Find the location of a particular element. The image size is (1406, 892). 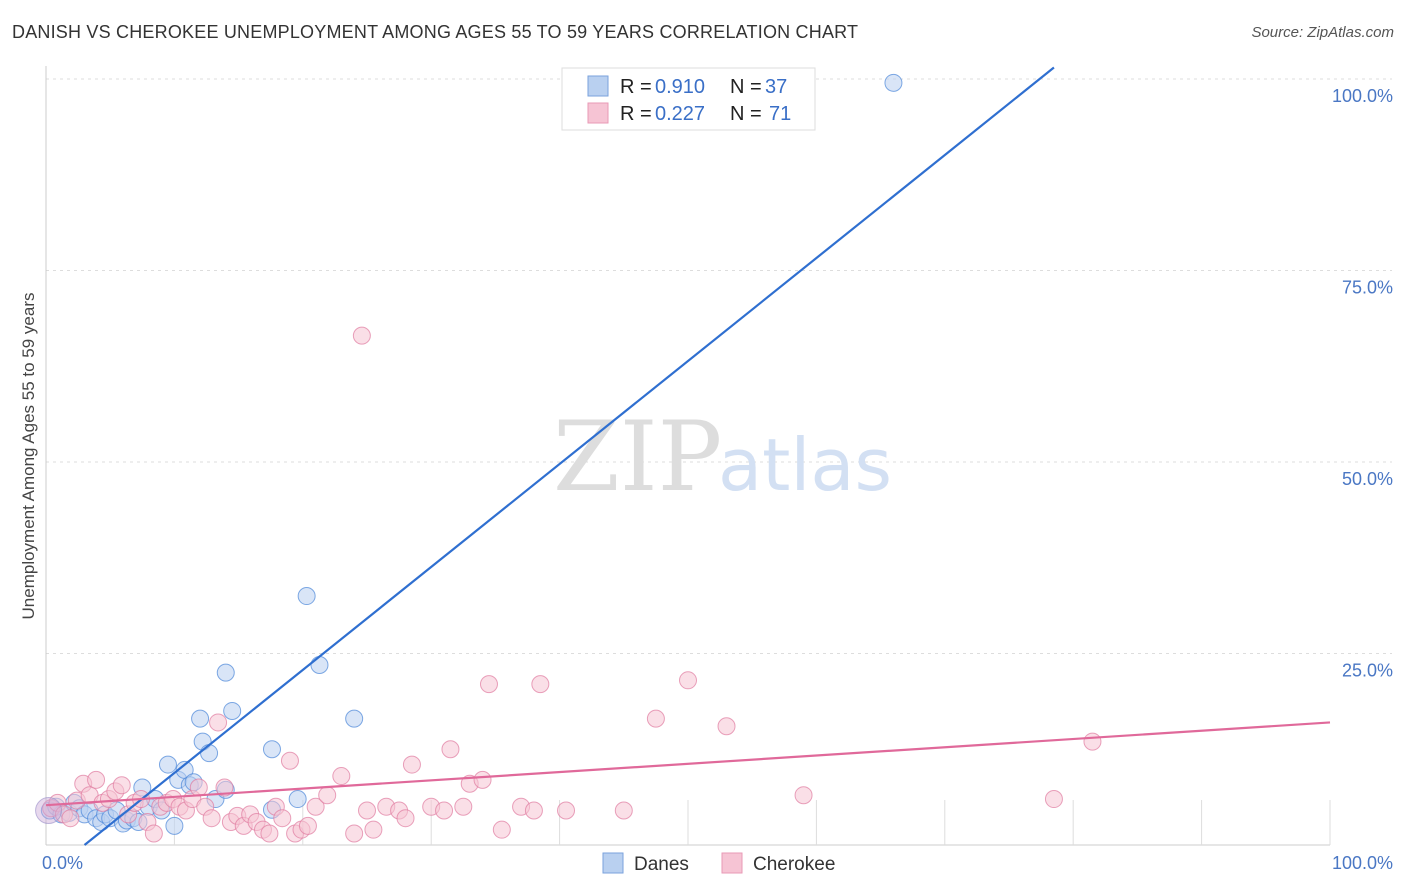

legend-swatch-cherokee is located at coordinates (598, 113).